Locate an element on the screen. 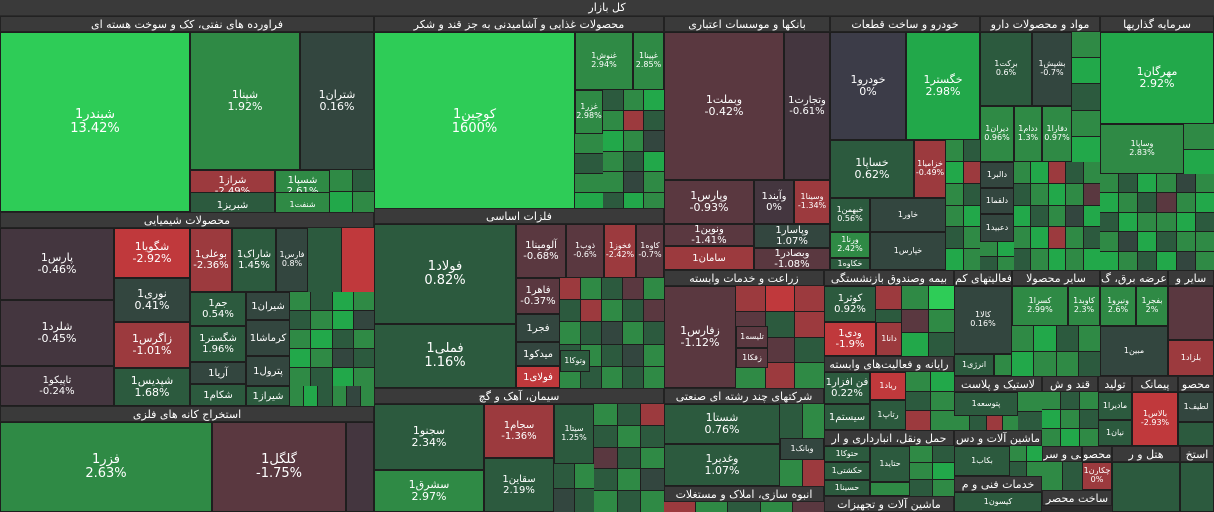 The image size is (1214, 512). sector-title: فعالیتهای کم is located at coordinates (983, 278).